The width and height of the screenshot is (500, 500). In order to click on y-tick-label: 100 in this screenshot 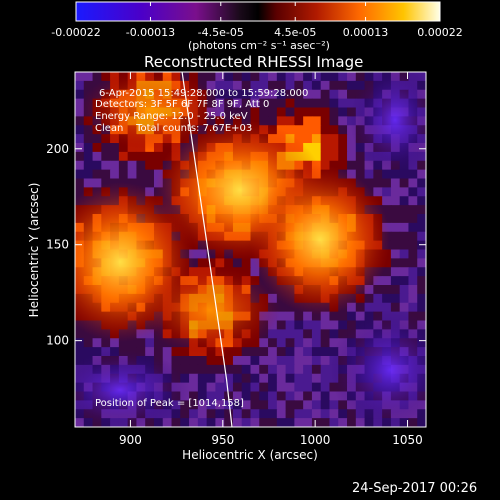, I will do `click(57, 341)`.